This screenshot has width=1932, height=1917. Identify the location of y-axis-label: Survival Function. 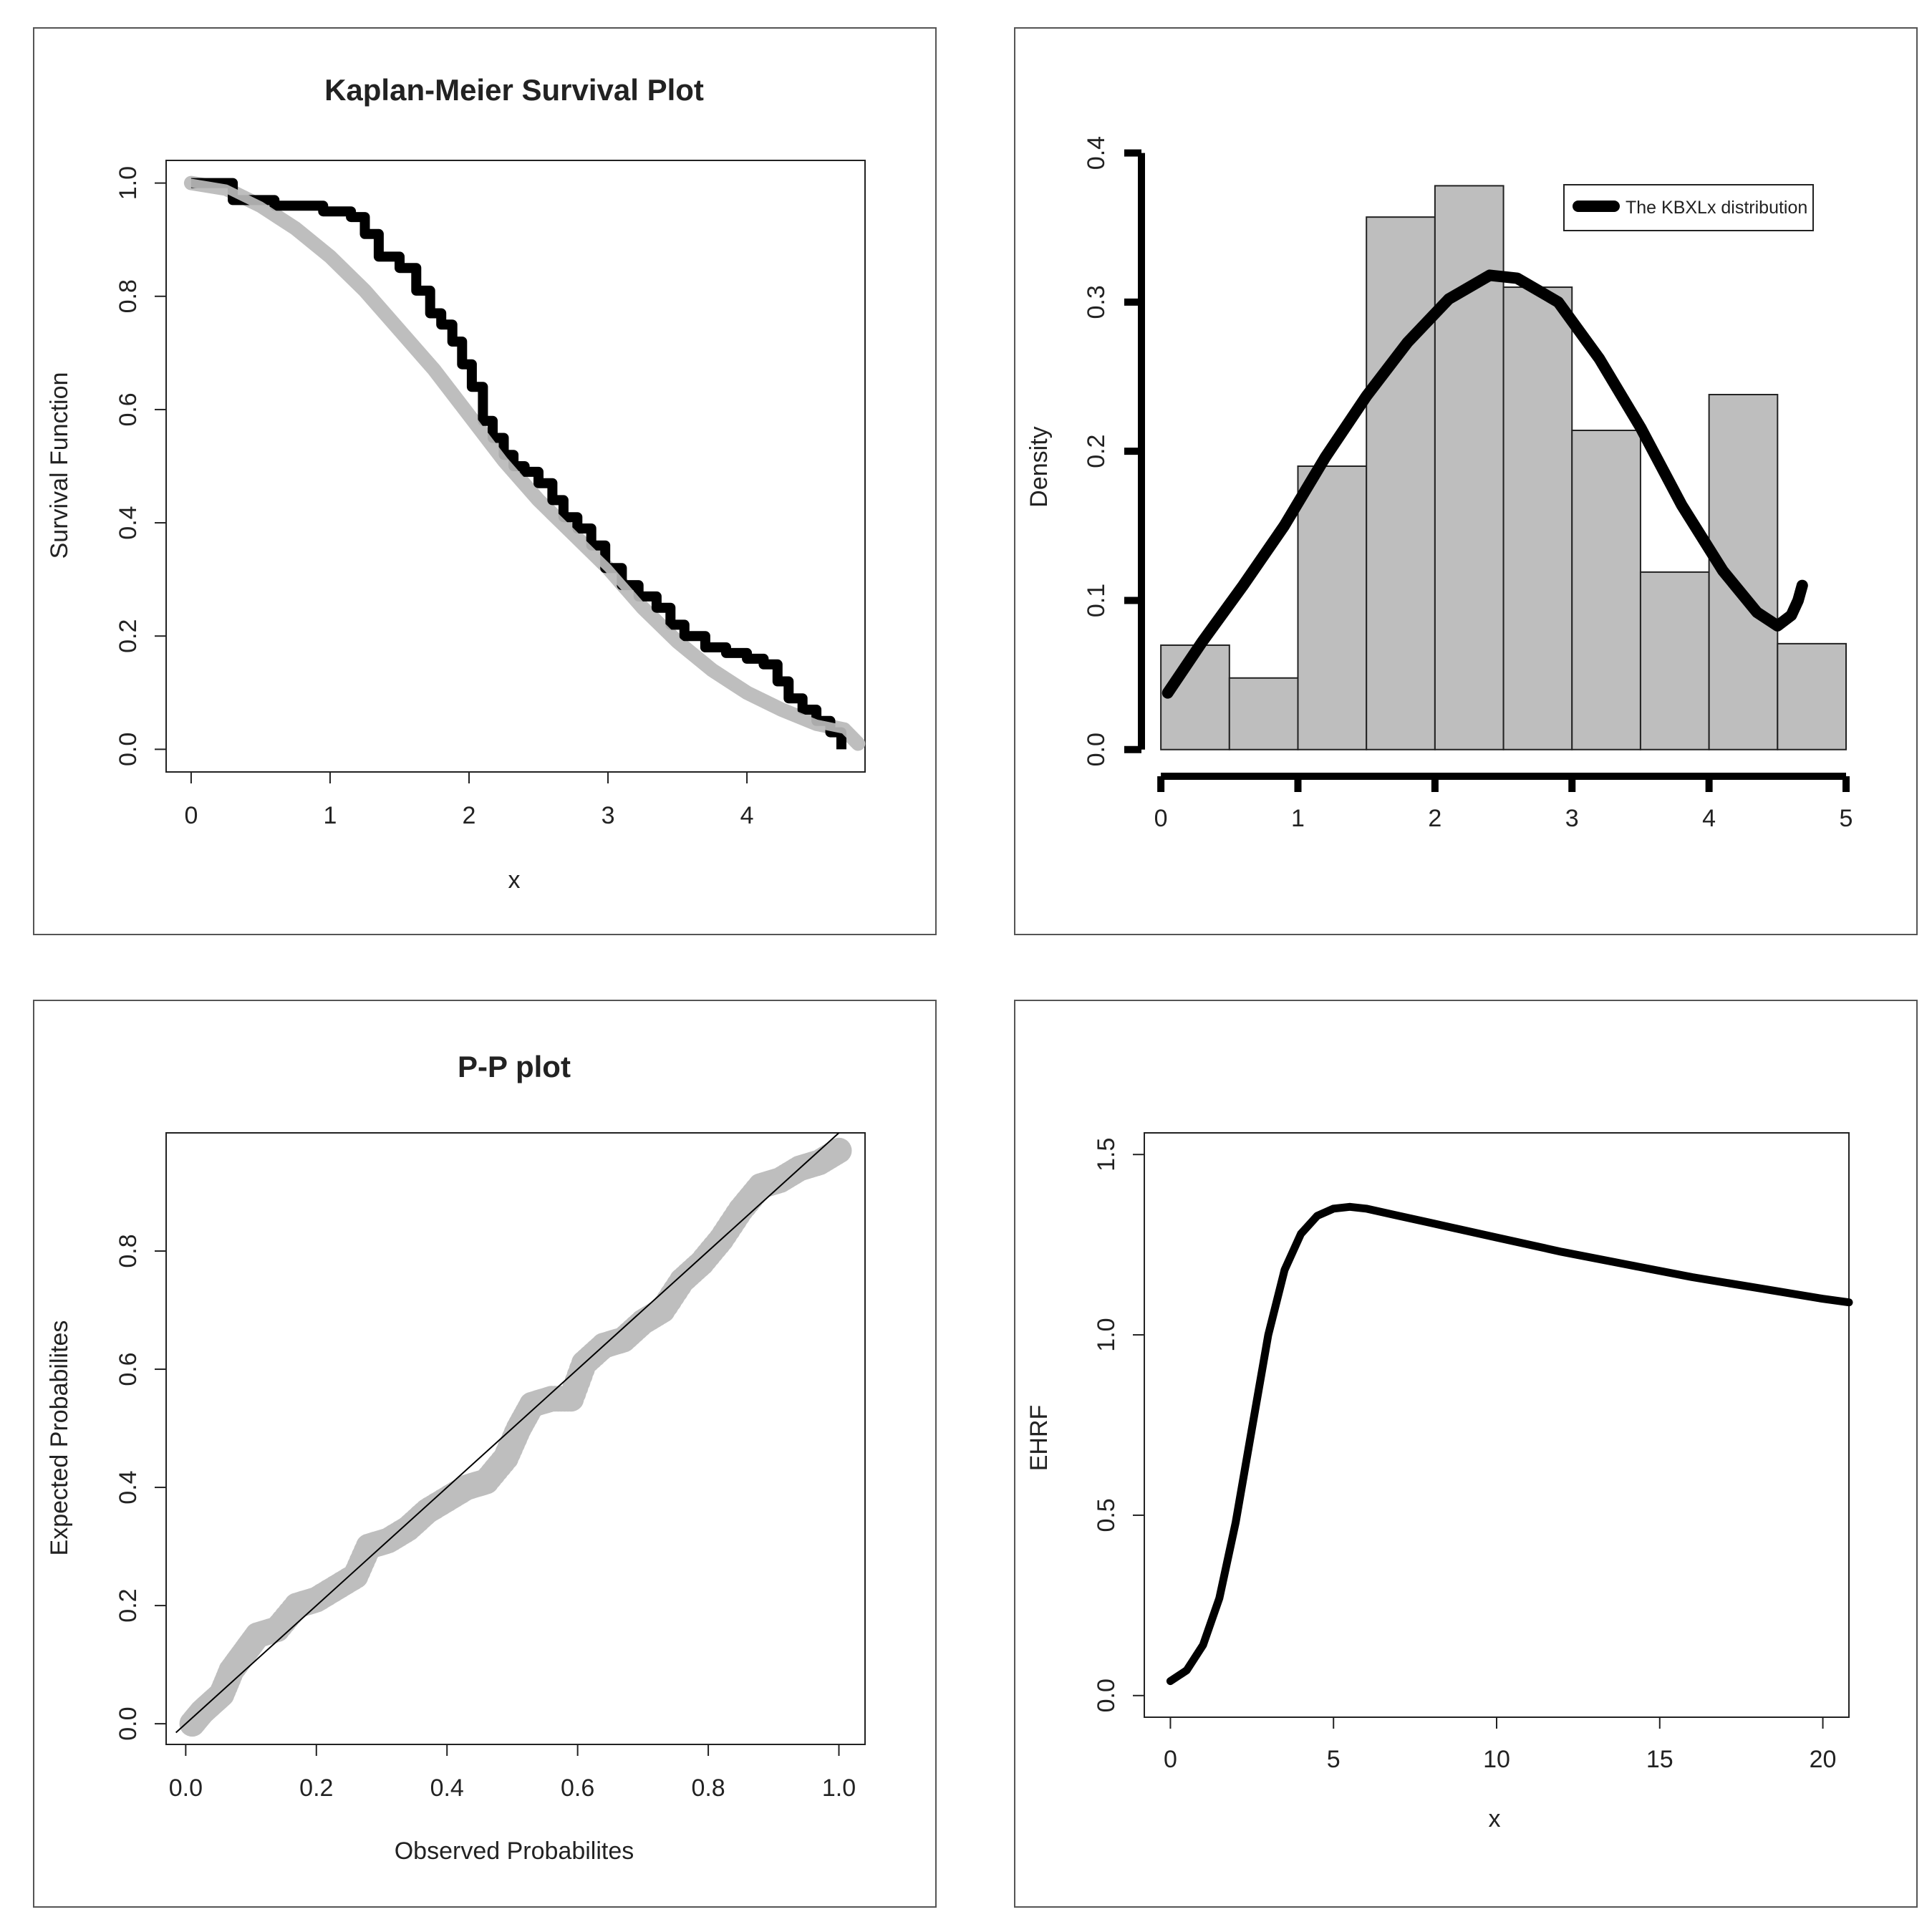
(59, 465).